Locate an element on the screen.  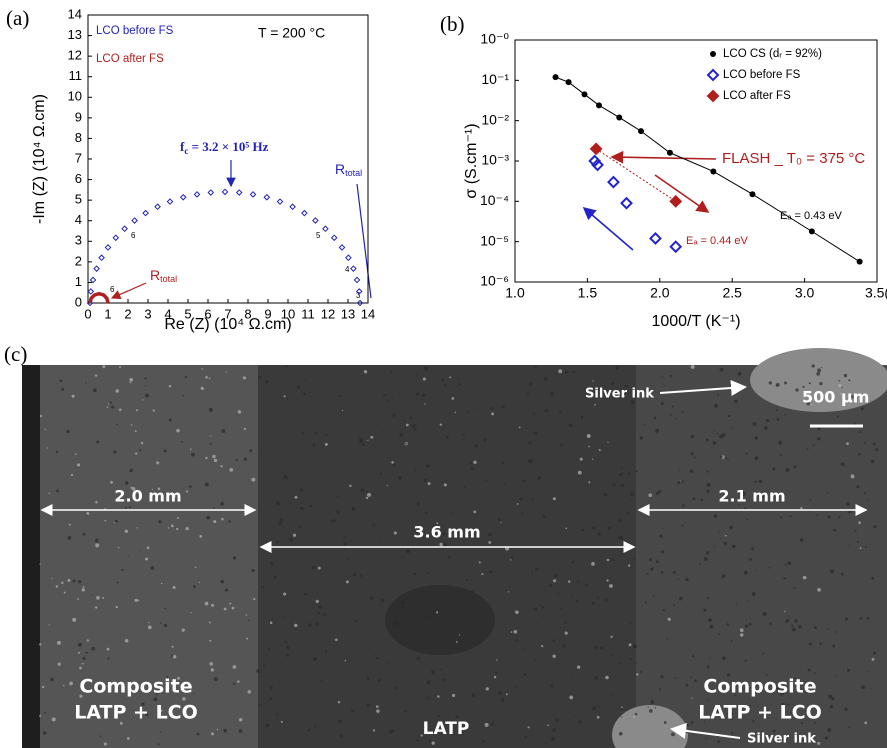
annotation: T = 200 °C is located at coordinates (291, 33).